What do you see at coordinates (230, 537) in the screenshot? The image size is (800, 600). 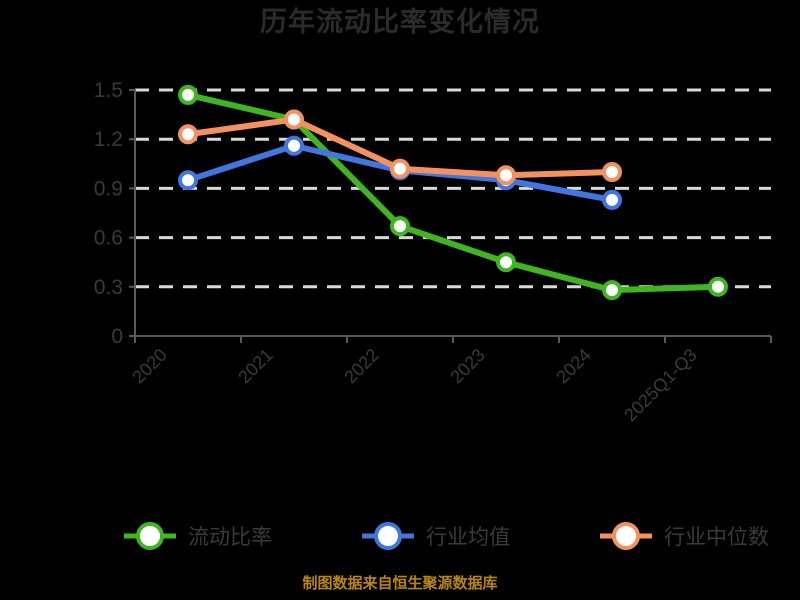 I see `legend-label: 流动比率` at bounding box center [230, 537].